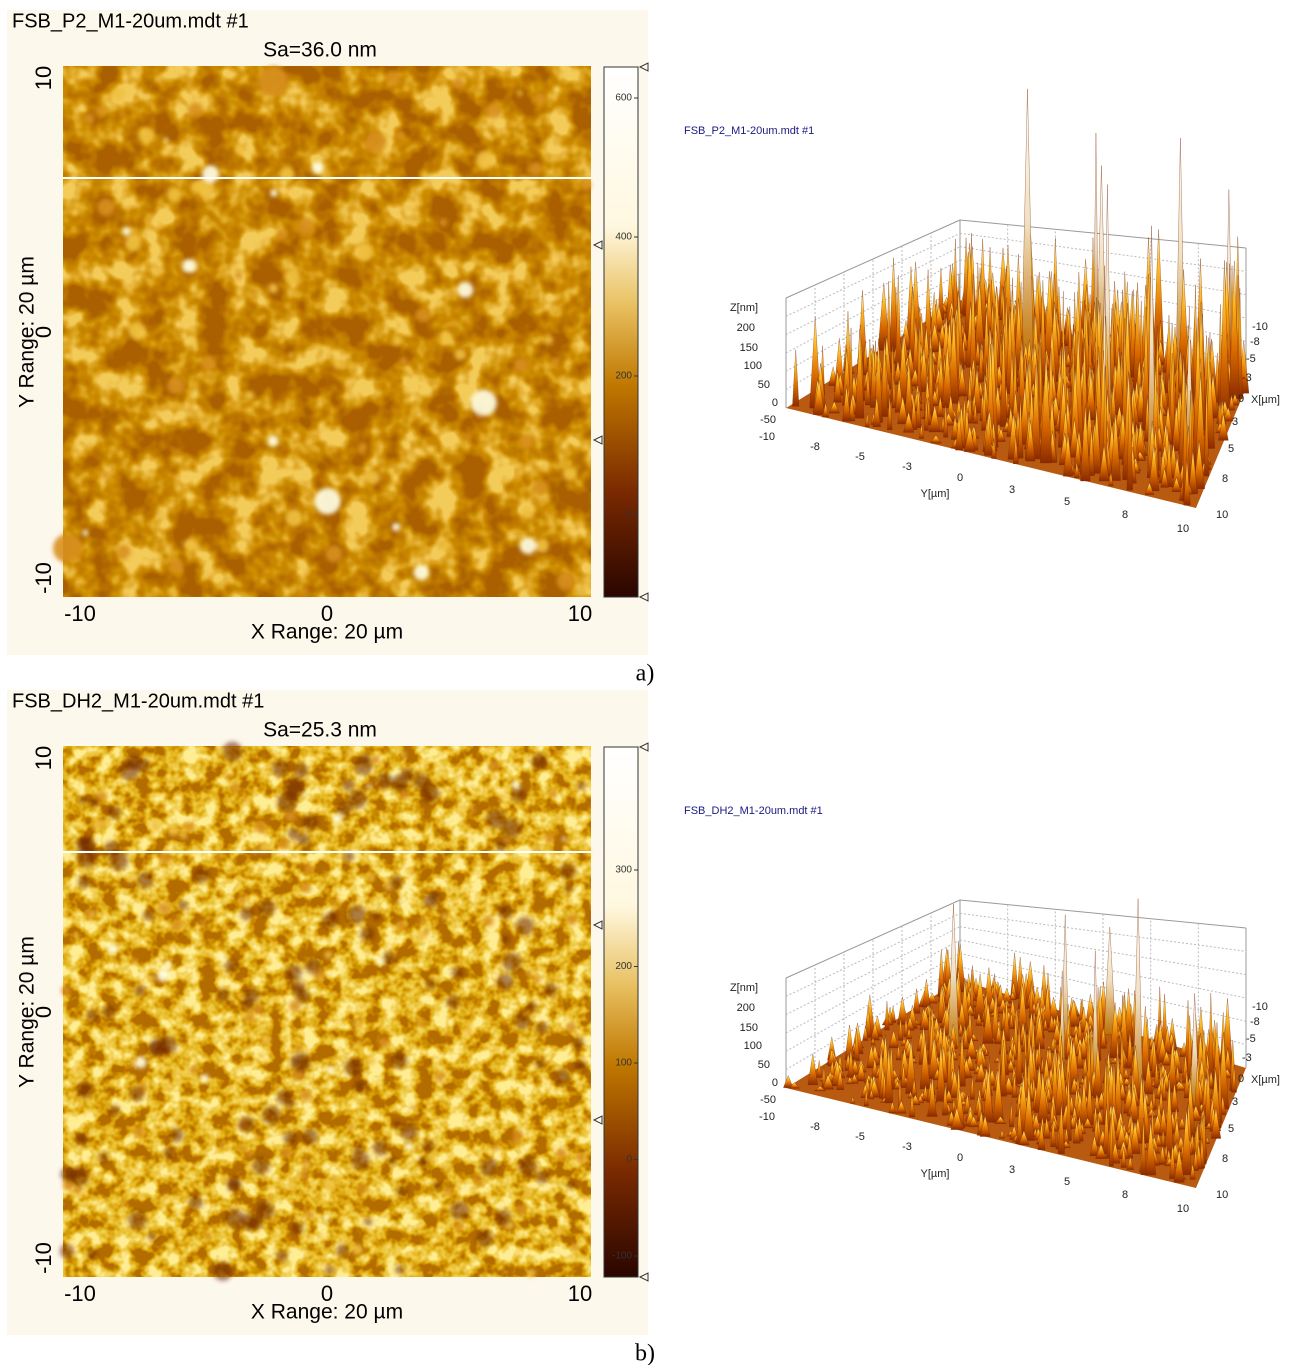 This screenshot has width=1296, height=1370. What do you see at coordinates (1265, 1080) in the screenshot?
I see `x3d-label: X[µm]` at bounding box center [1265, 1080].